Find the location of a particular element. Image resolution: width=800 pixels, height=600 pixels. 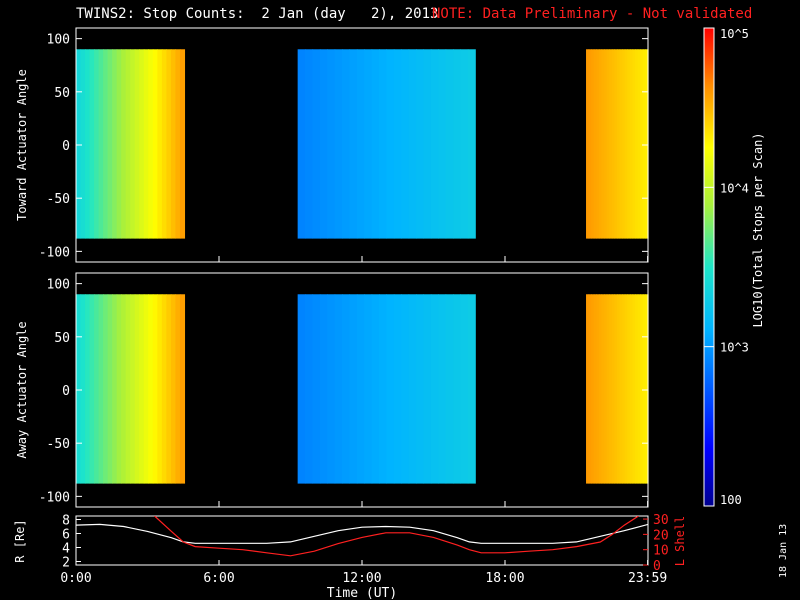

r-series-line is located at coordinates (362, 533).